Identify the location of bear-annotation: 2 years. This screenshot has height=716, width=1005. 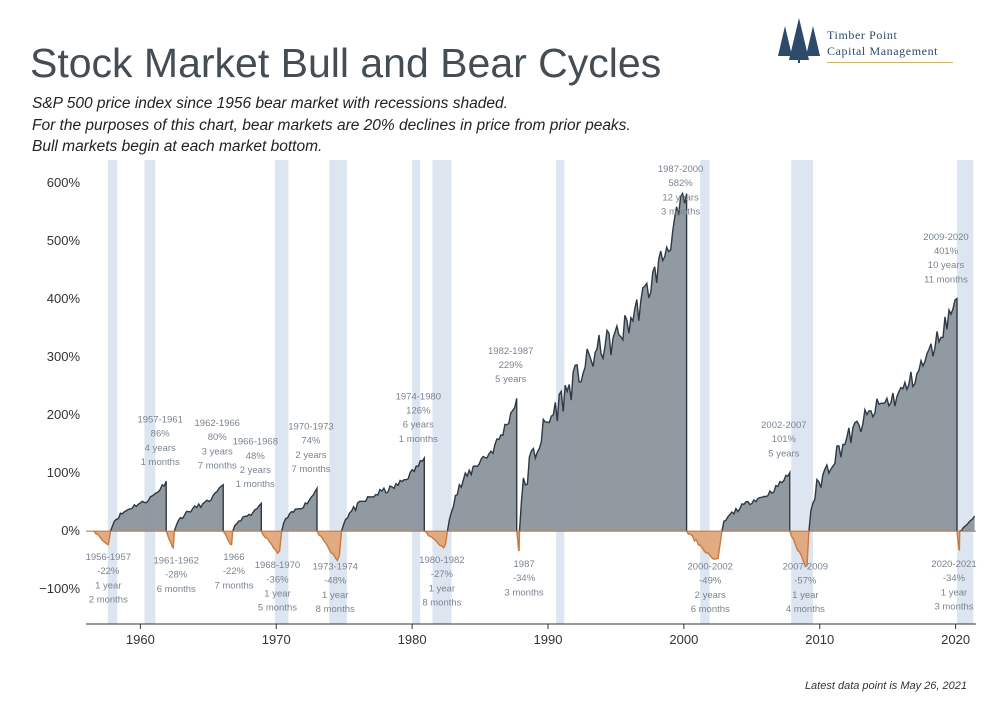
(710, 595).